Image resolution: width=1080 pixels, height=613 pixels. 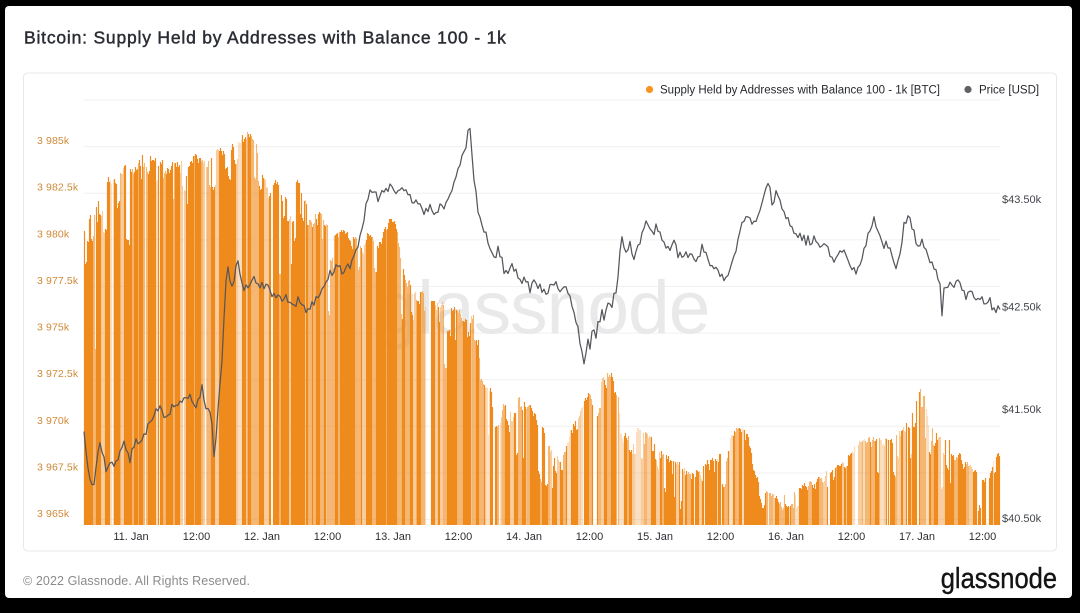 I want to click on svg-text: 3 970k, so click(x=53, y=421).